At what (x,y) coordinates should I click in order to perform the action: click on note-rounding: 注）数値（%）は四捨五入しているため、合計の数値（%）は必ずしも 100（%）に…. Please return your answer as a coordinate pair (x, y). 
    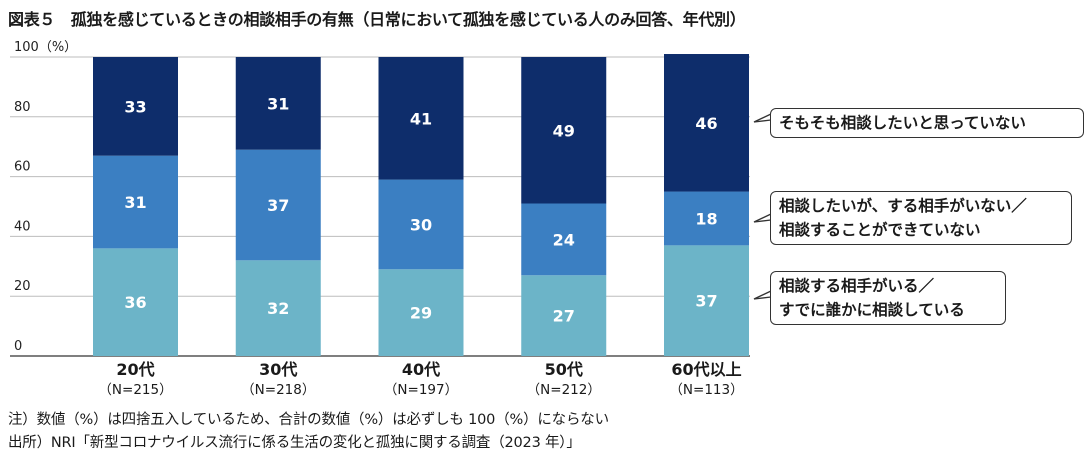
    Looking at the image, I should click on (308, 420).